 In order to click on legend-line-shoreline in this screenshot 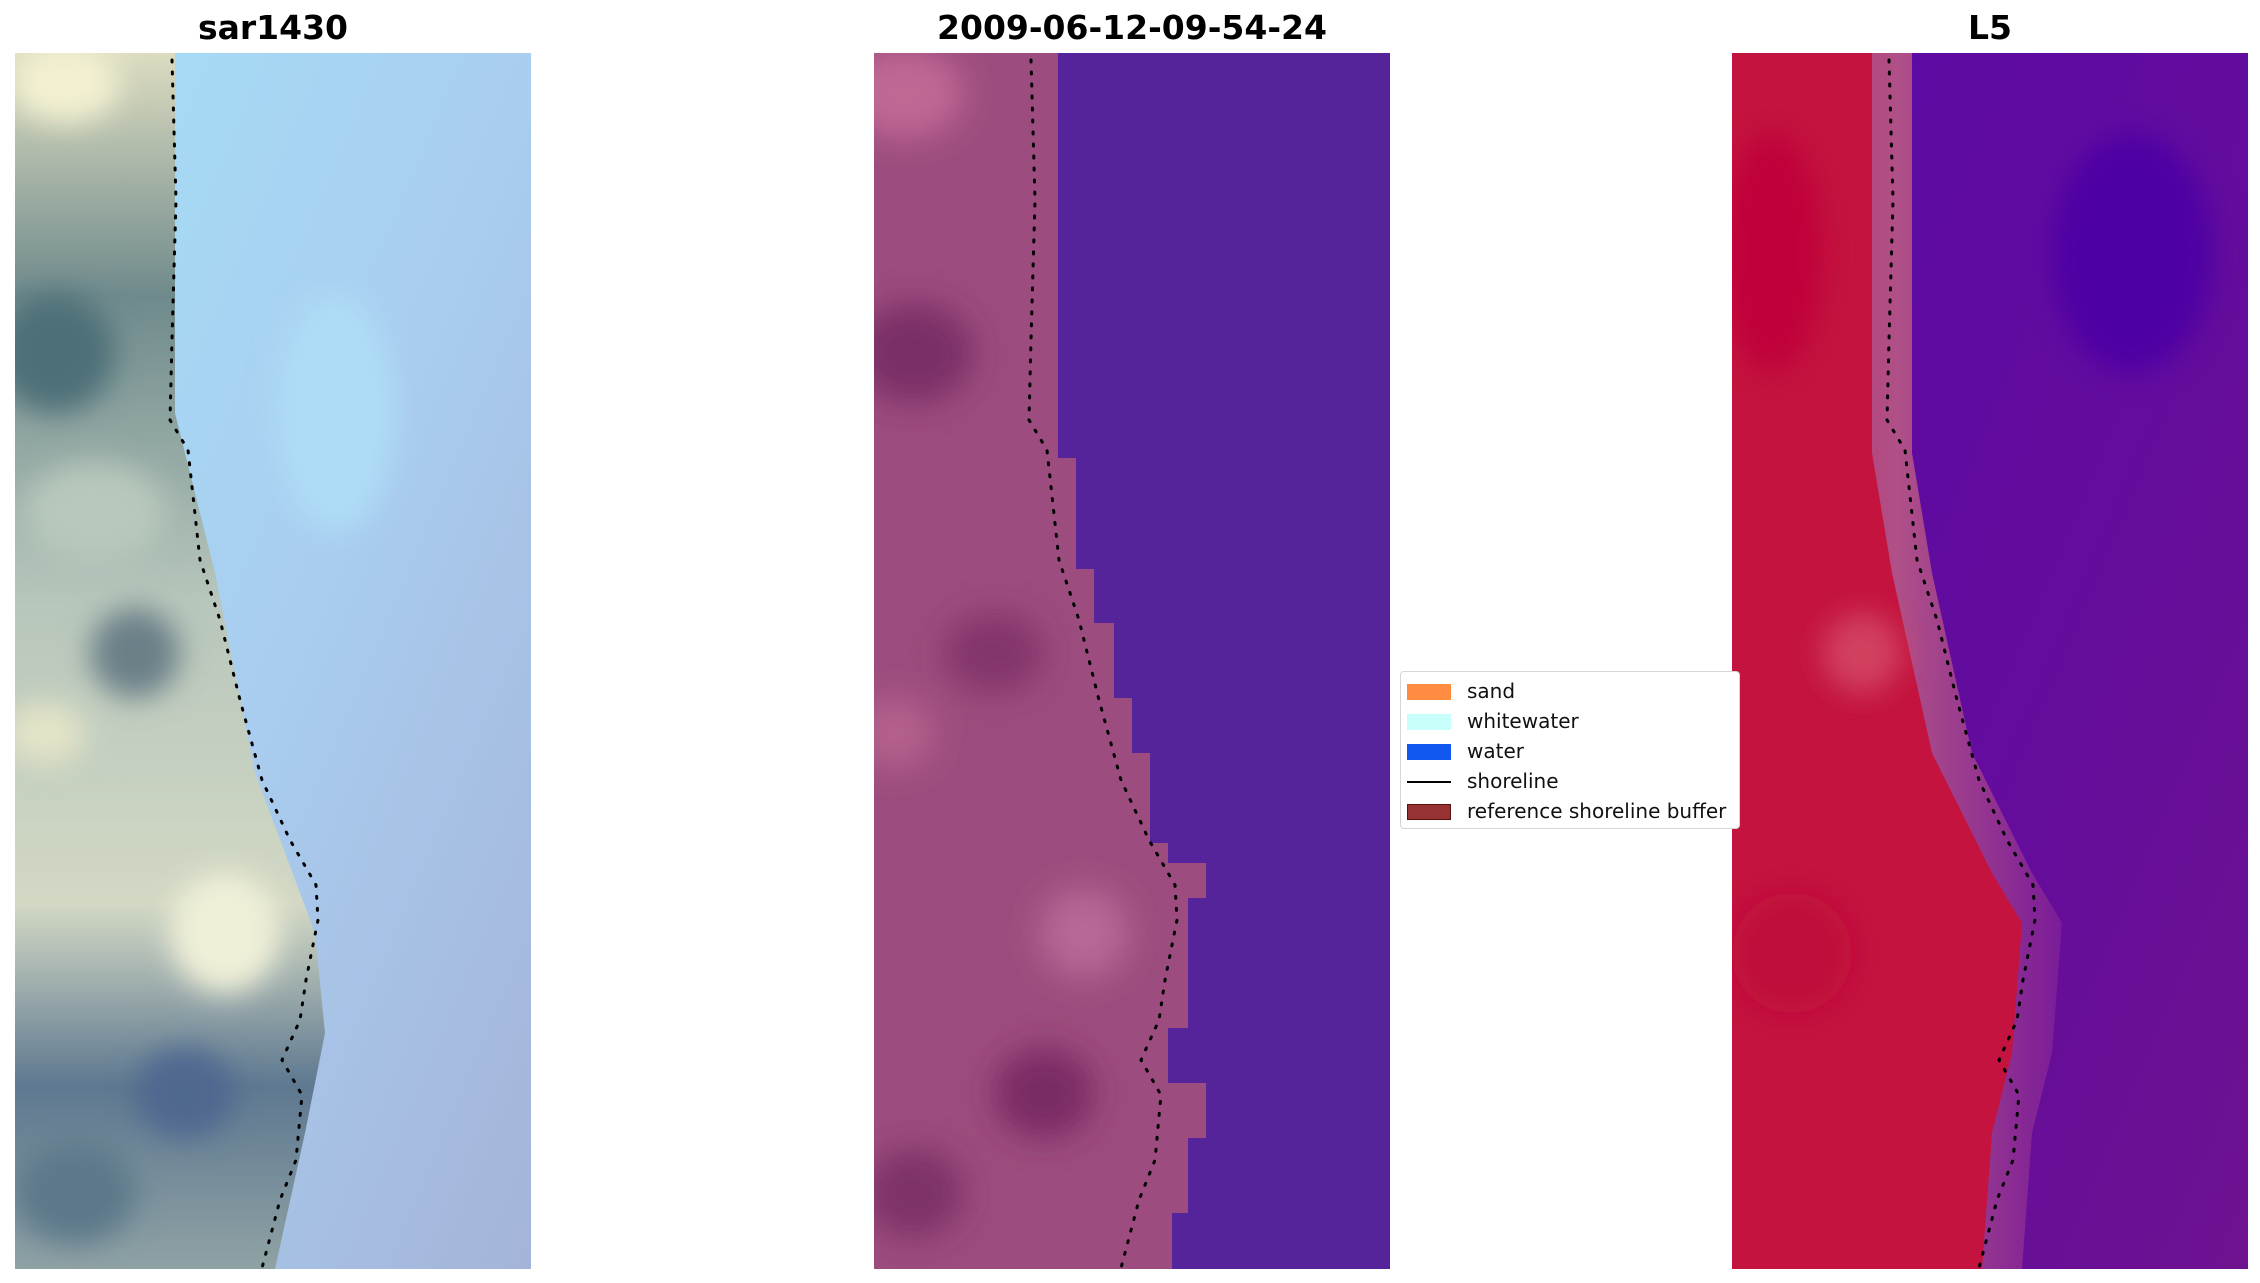, I will do `click(1429, 782)`.